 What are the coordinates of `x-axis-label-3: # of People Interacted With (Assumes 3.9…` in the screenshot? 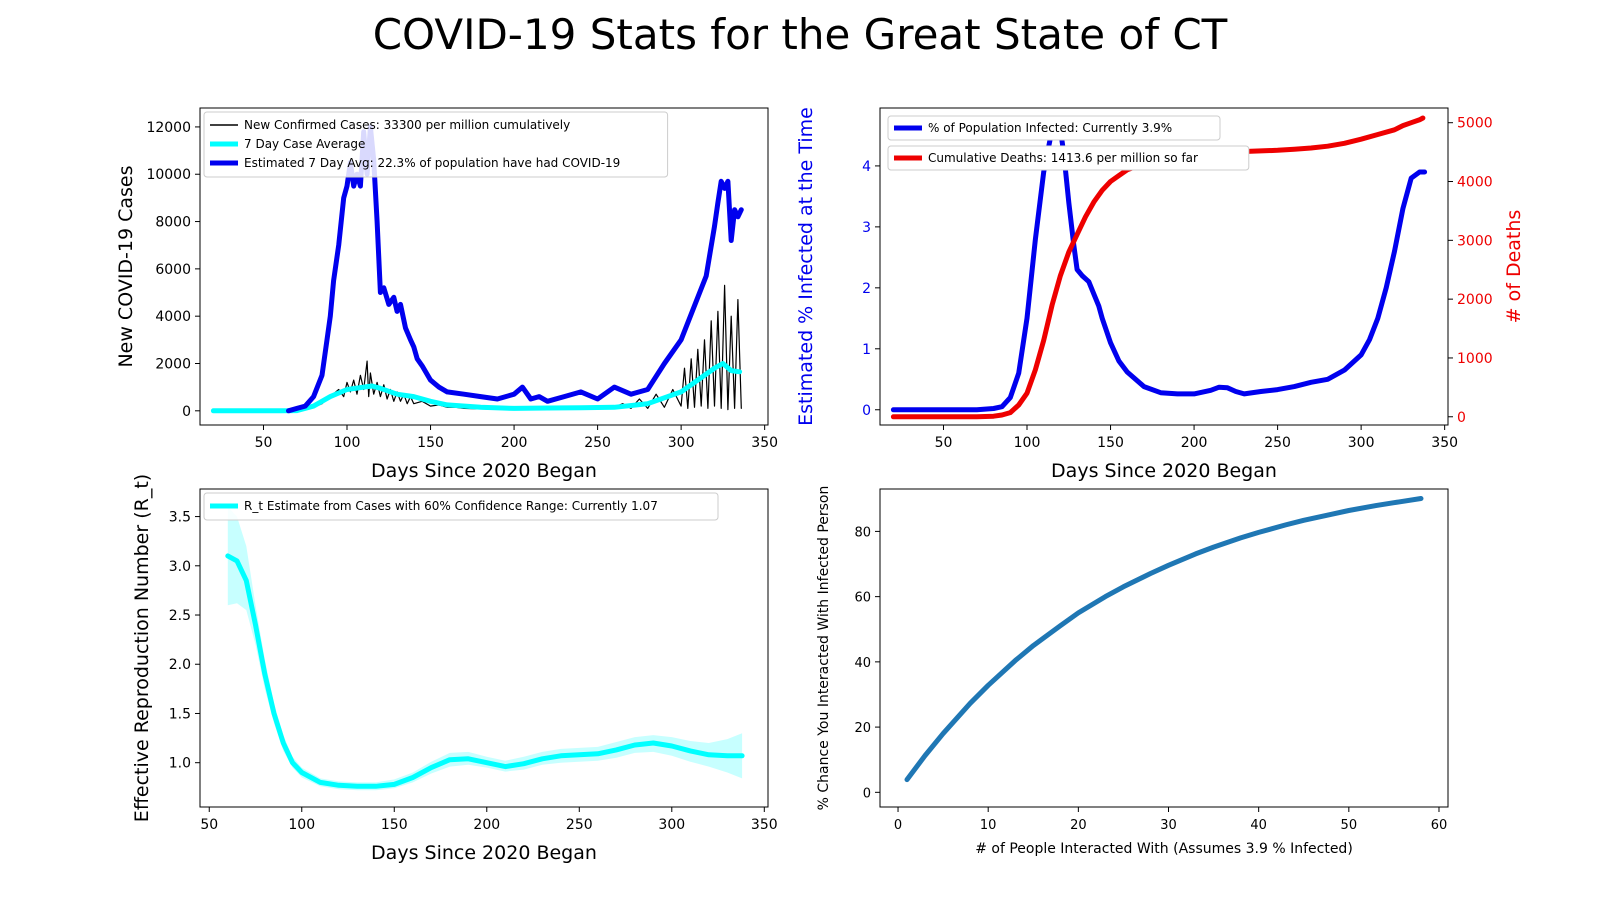 It's located at (1164, 849).